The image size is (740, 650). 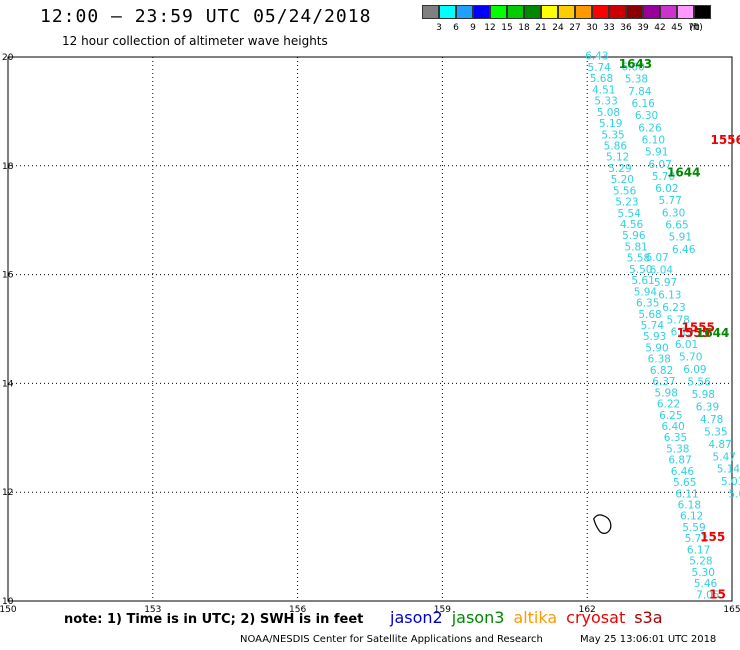 What do you see at coordinates (700, 562) in the screenshot?
I see `wave-height-value: 5.28` at bounding box center [700, 562].